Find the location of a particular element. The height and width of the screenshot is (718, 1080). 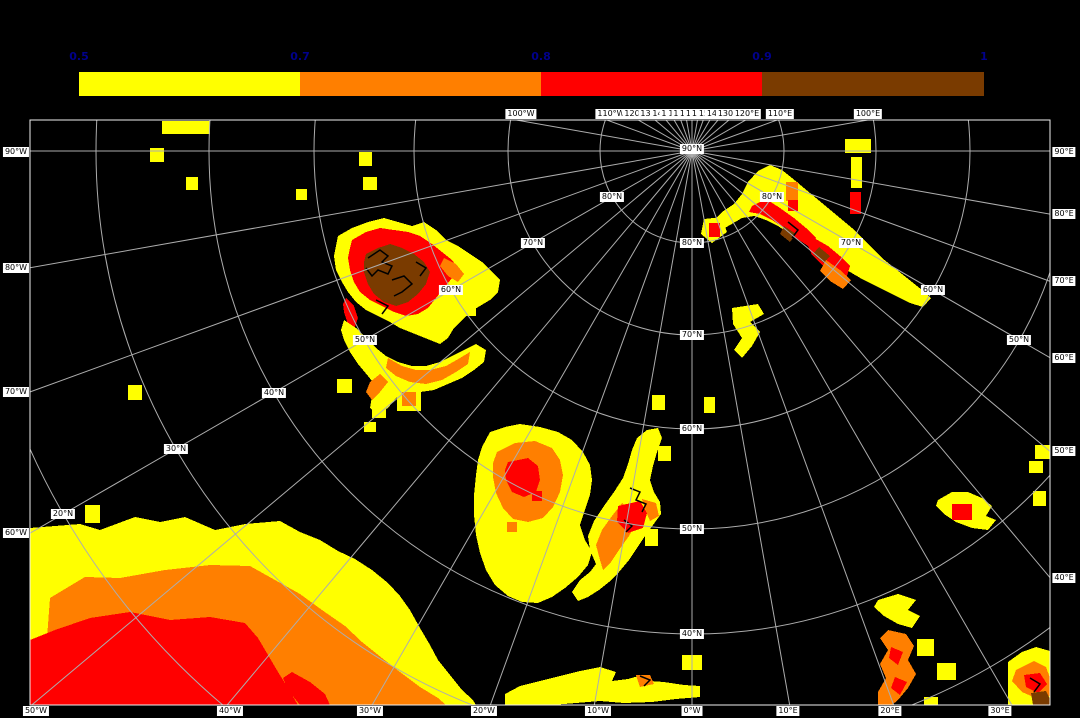

grid-label: 40°W is located at coordinates (230, 711).